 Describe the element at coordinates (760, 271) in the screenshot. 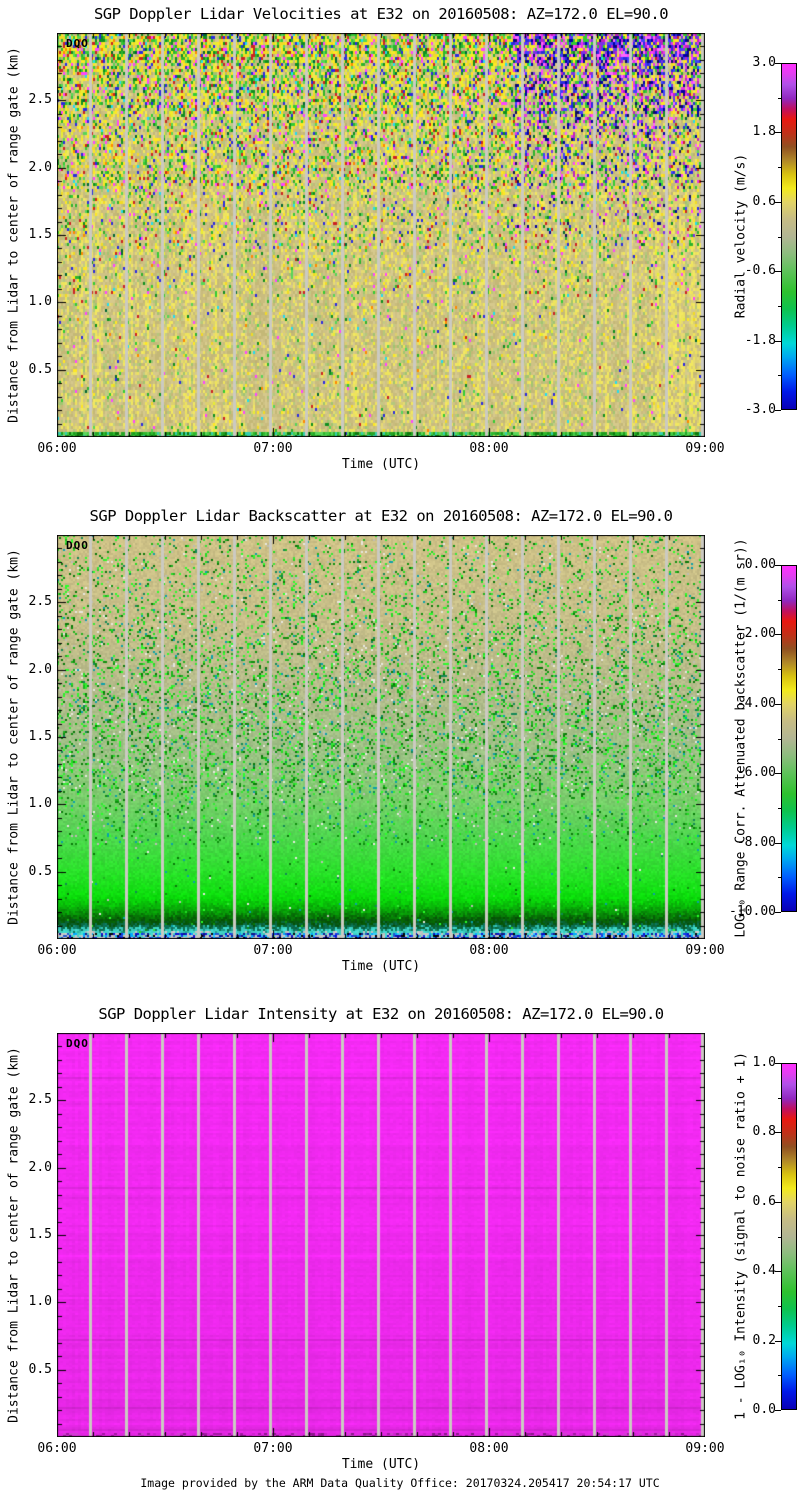

I see `colorbar-tick-label: -0.6` at that location.